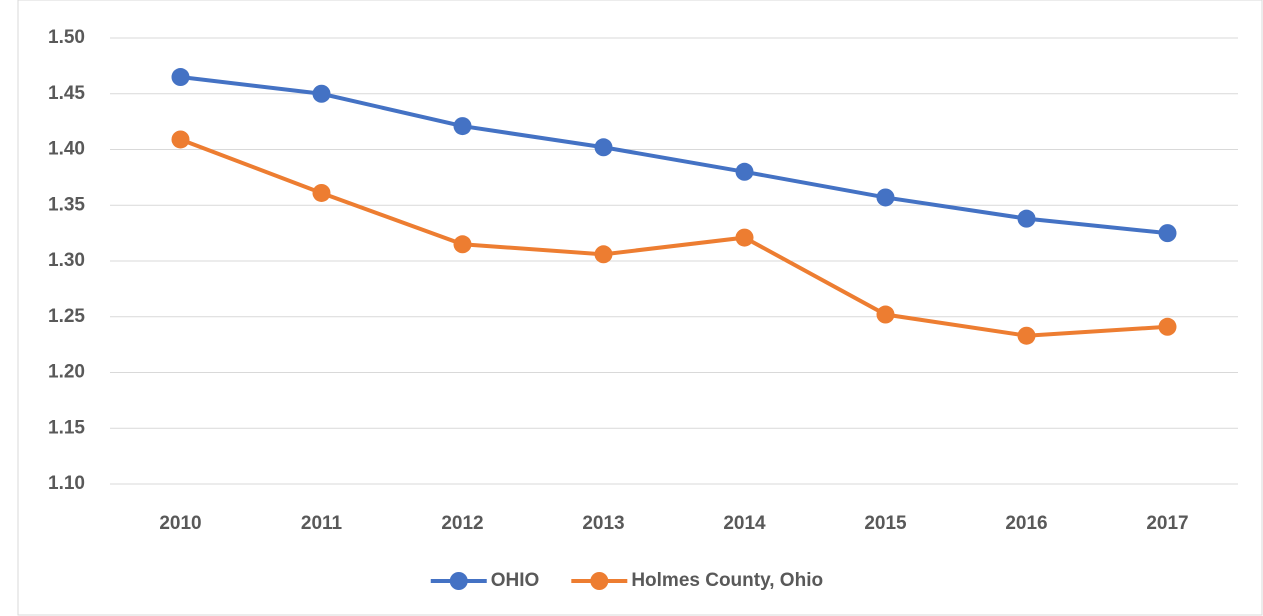 Image resolution: width=1263 pixels, height=616 pixels. I want to click on x-tick-label: 2017, so click(1167, 523).